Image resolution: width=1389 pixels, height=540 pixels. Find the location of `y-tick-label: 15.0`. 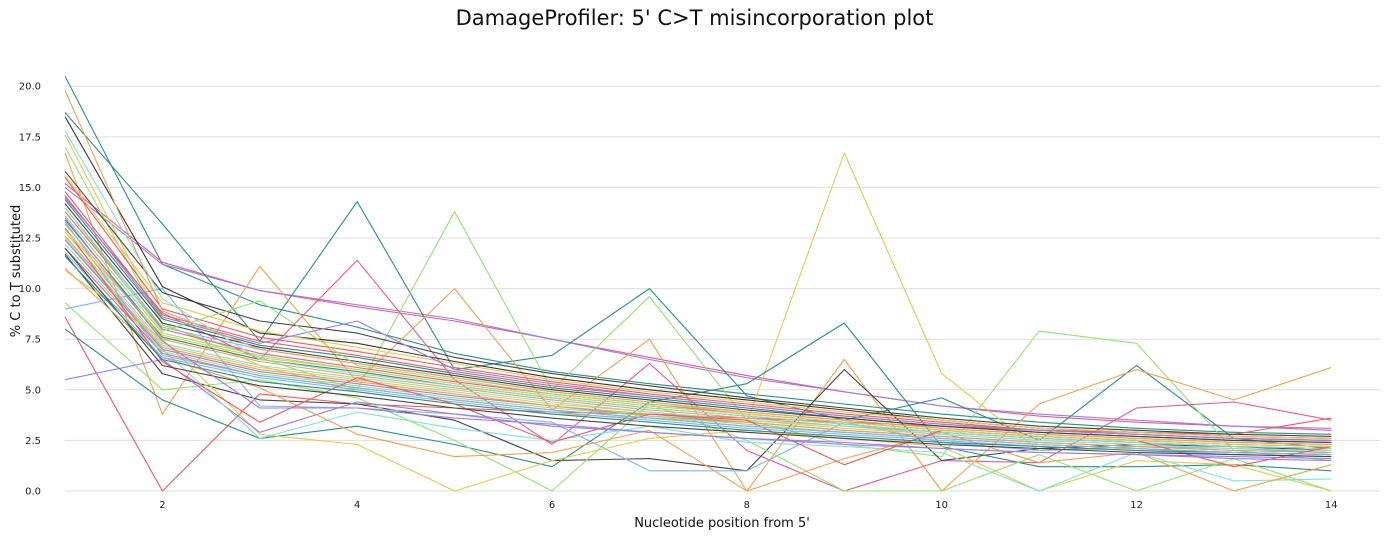

y-tick-label: 15.0 is located at coordinates (30, 188).